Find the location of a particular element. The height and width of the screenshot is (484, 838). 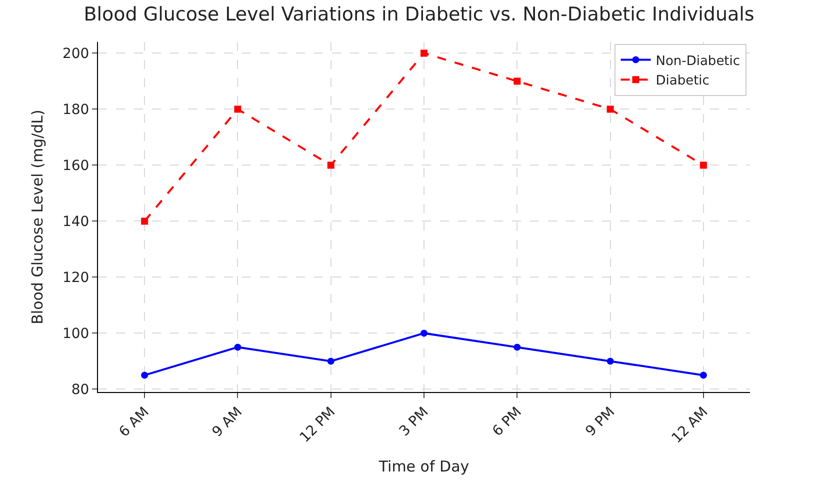

legend-label: Diabetic is located at coordinates (683, 81).